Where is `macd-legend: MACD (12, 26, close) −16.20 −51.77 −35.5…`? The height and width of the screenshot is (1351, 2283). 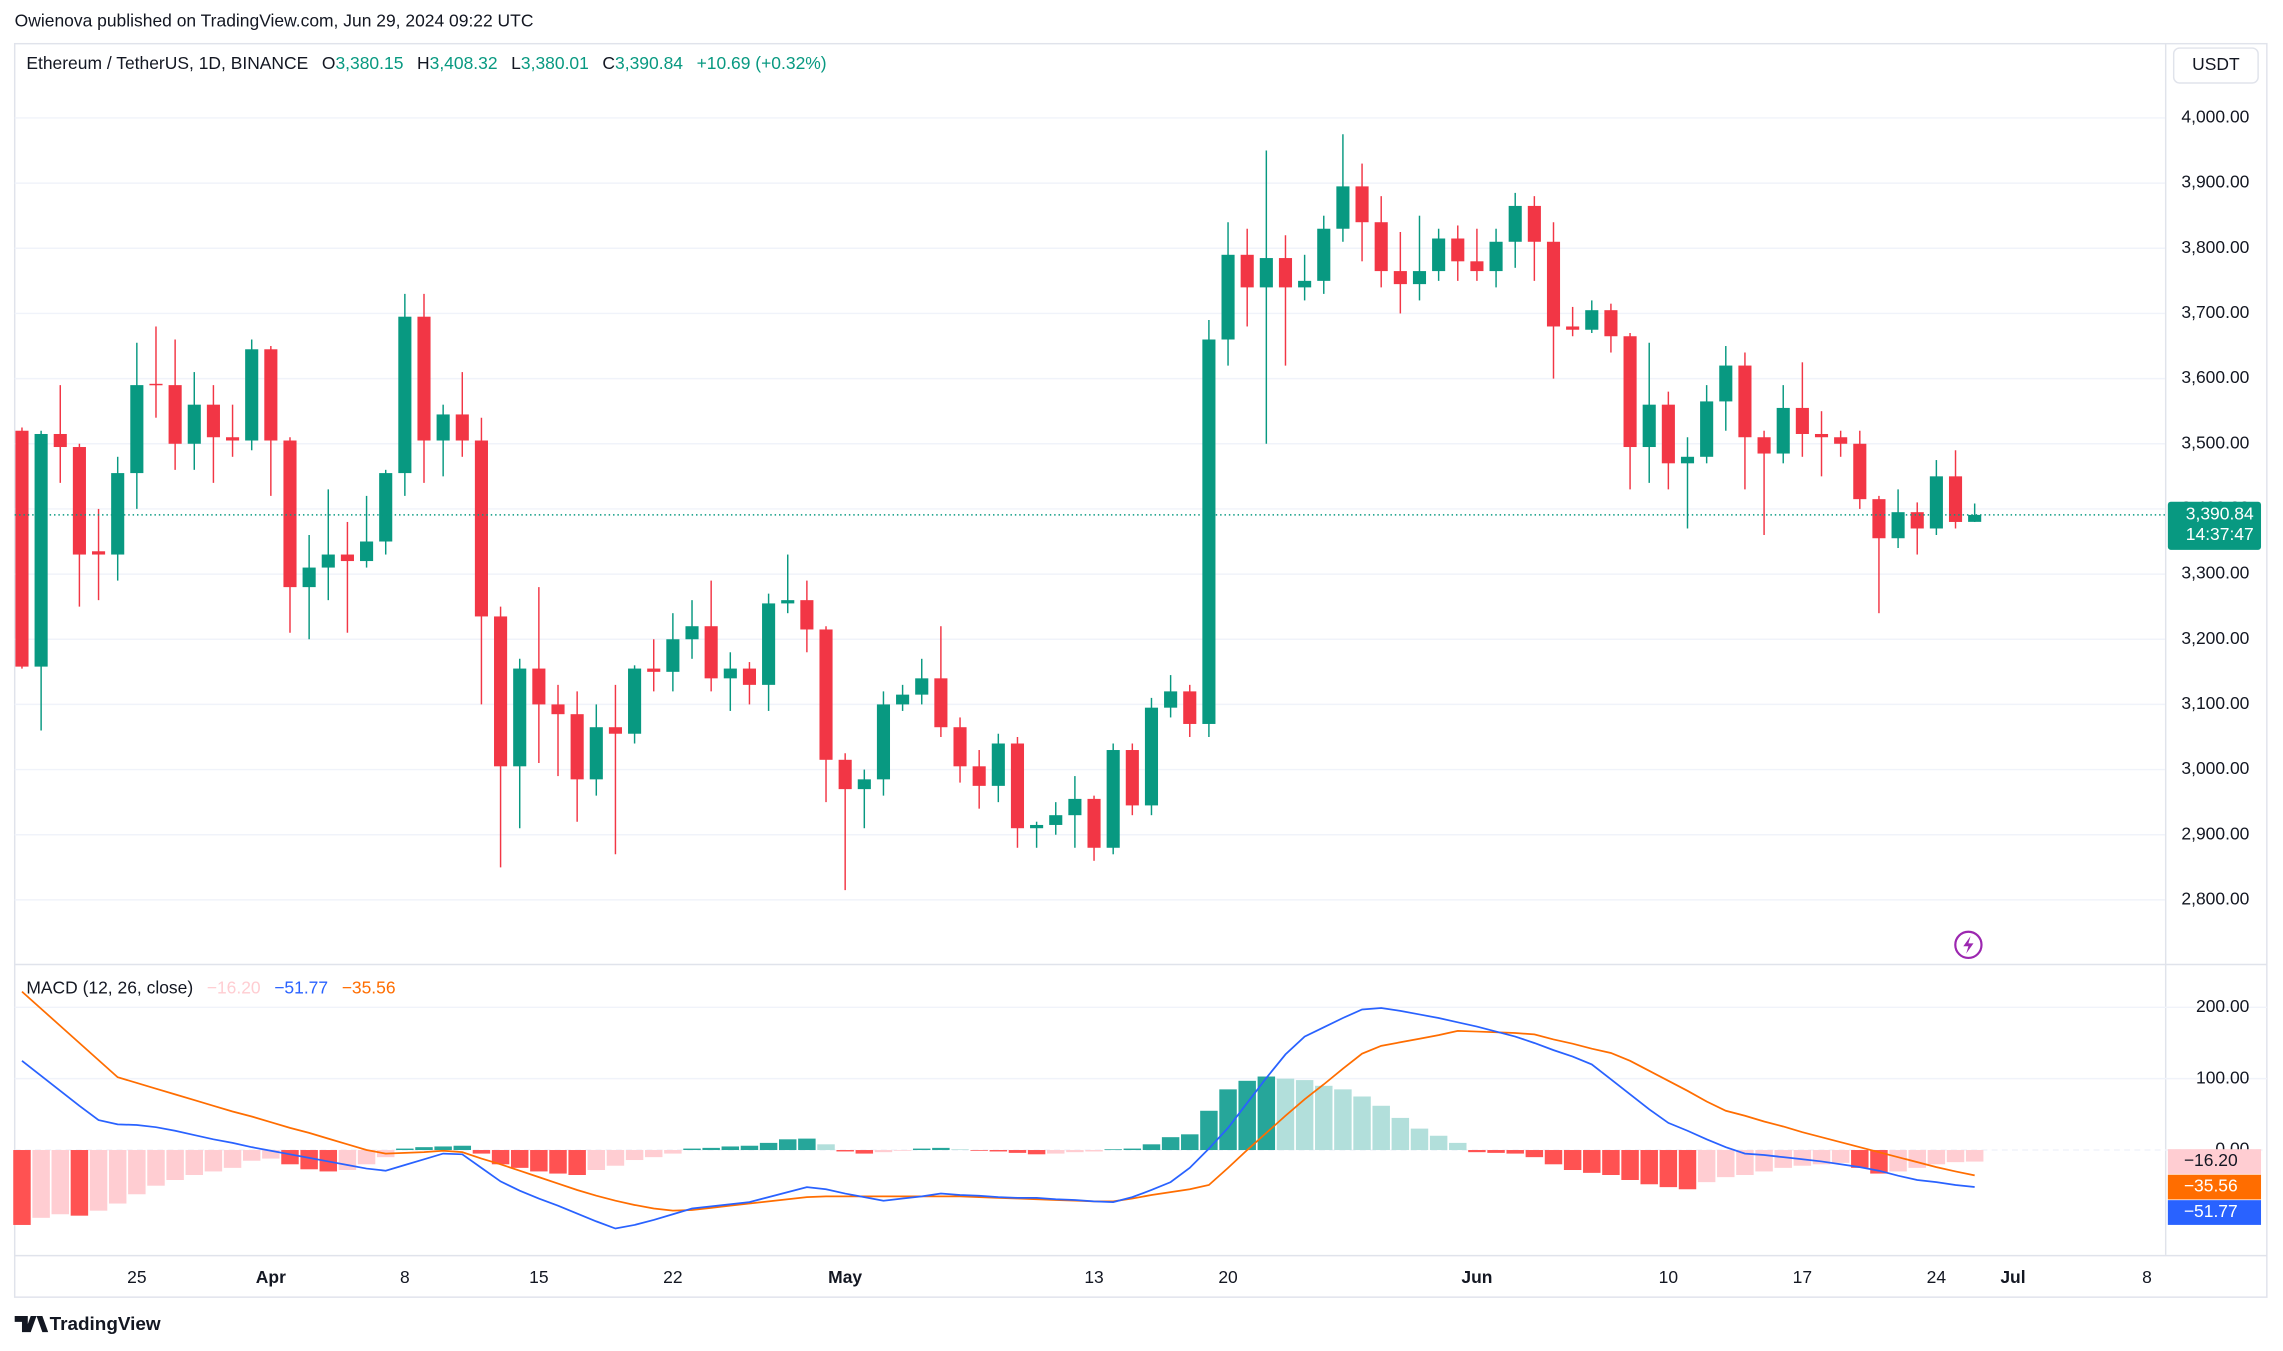
macd-legend: MACD (12, 26, close) −16.20 −51.77 −35.5… is located at coordinates (210, 987).